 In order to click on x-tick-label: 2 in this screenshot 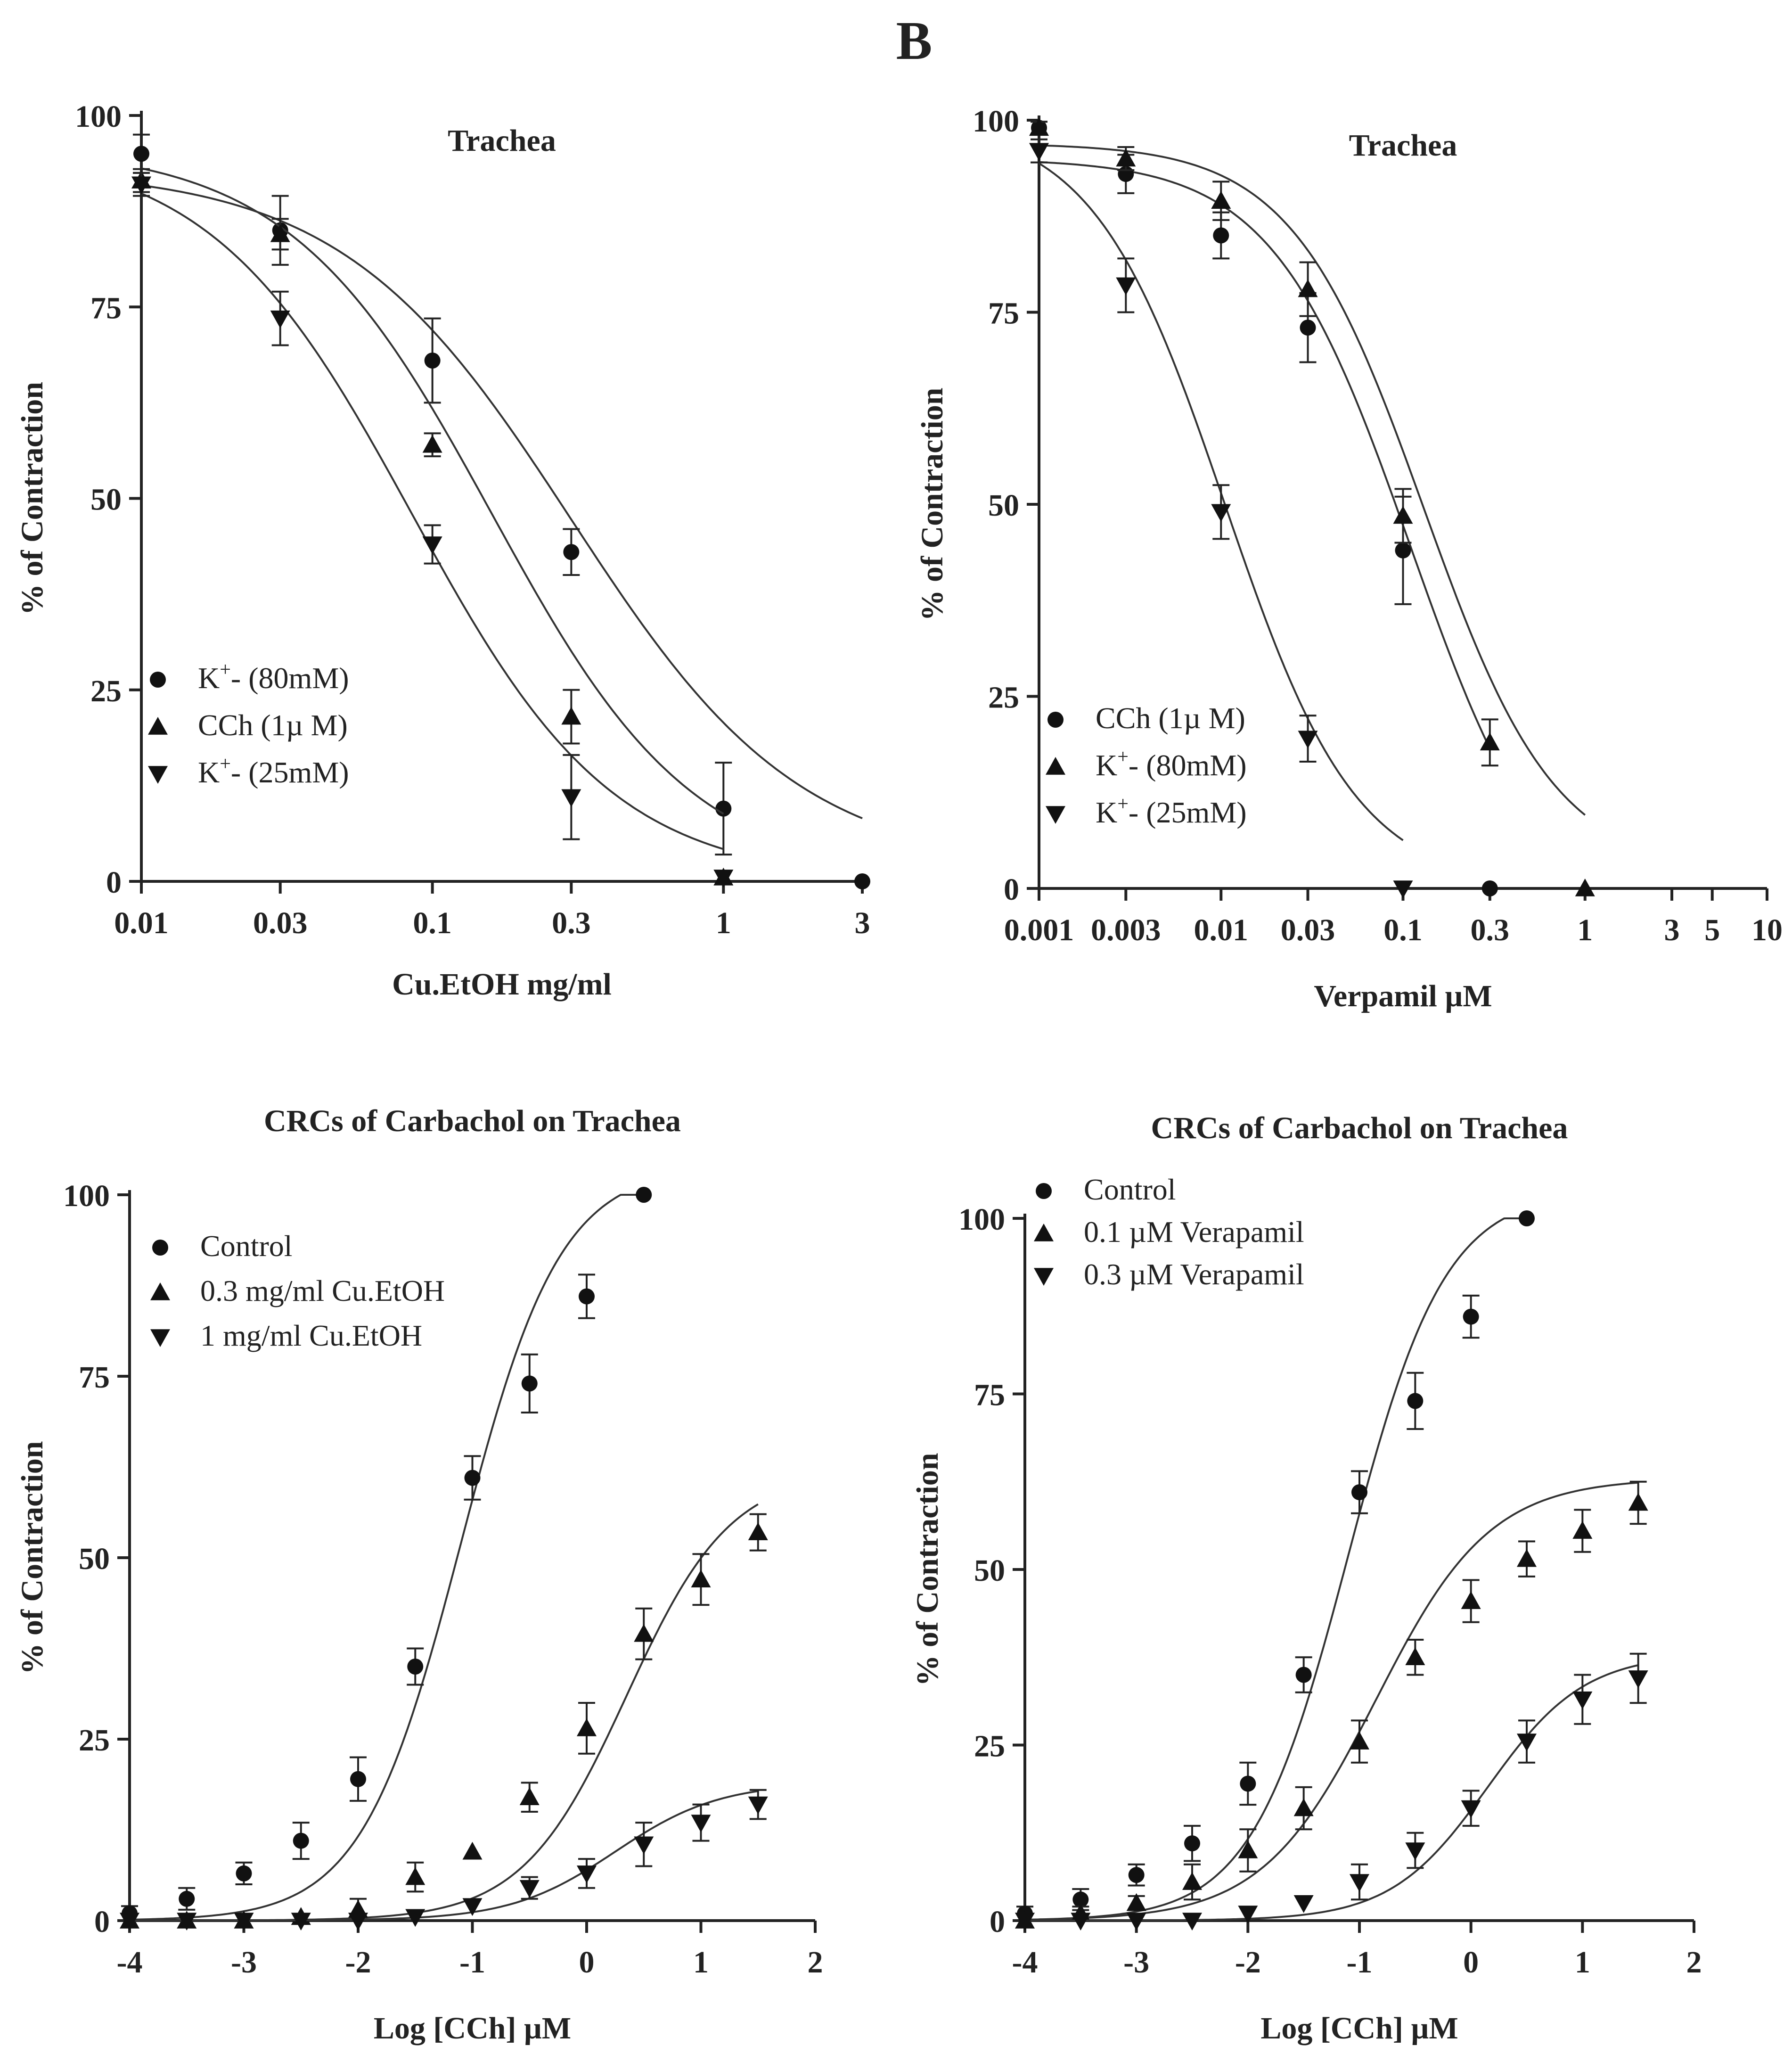, I will do `click(1694, 1963)`.